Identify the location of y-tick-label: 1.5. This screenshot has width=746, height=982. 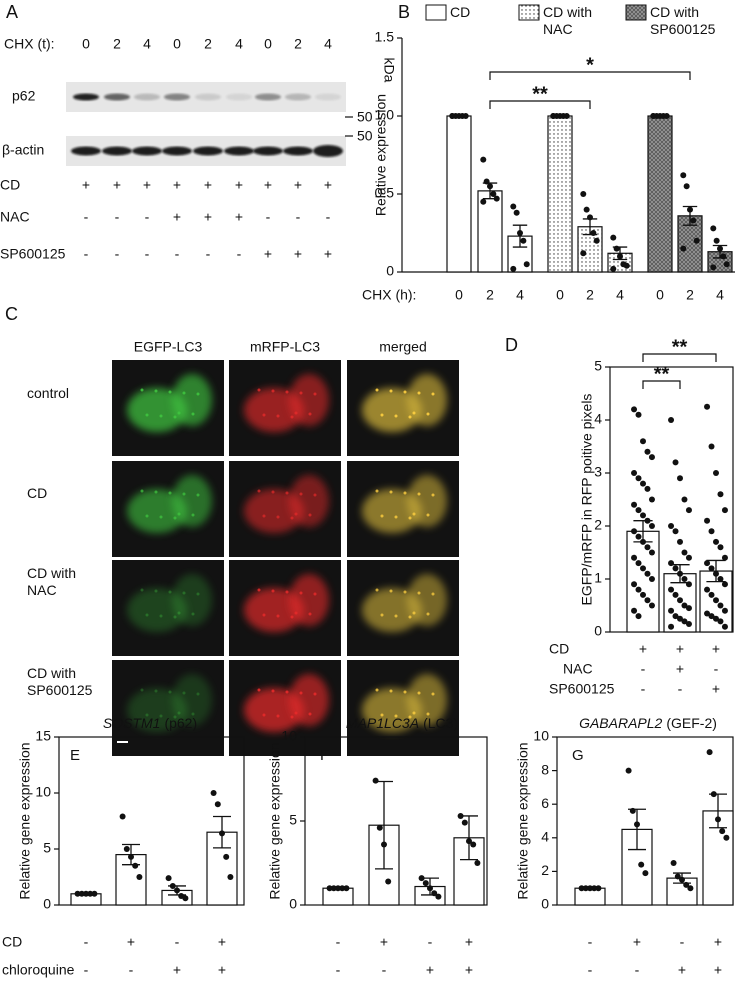
(385, 37).